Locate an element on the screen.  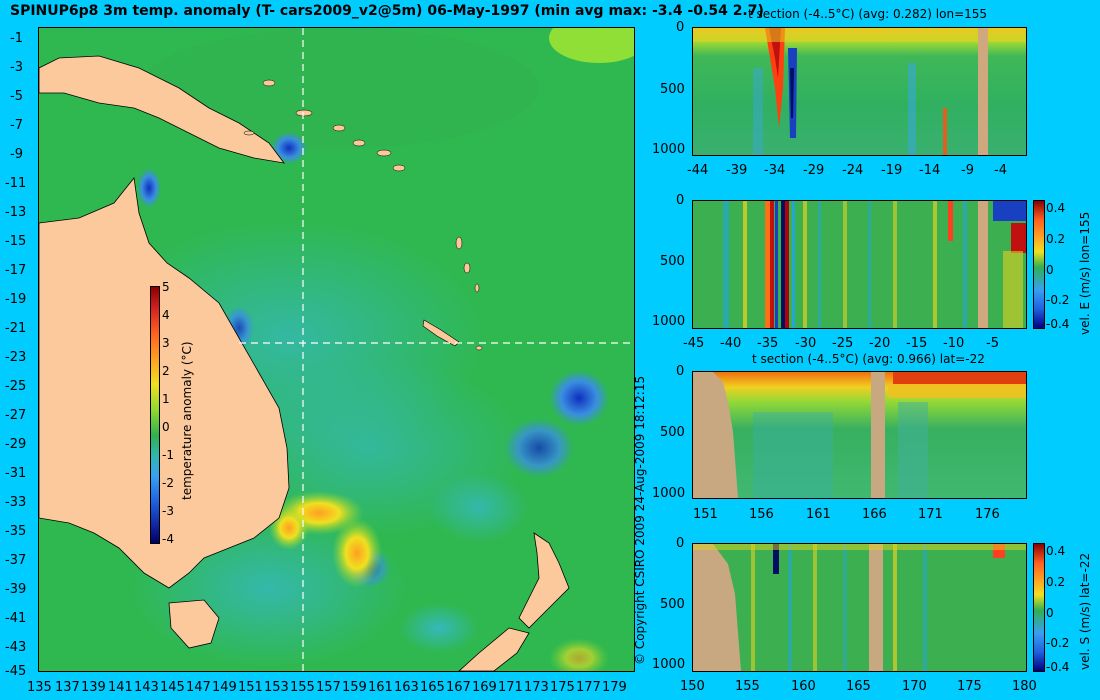
lon-label: 169 is located at coordinates (484, 687).